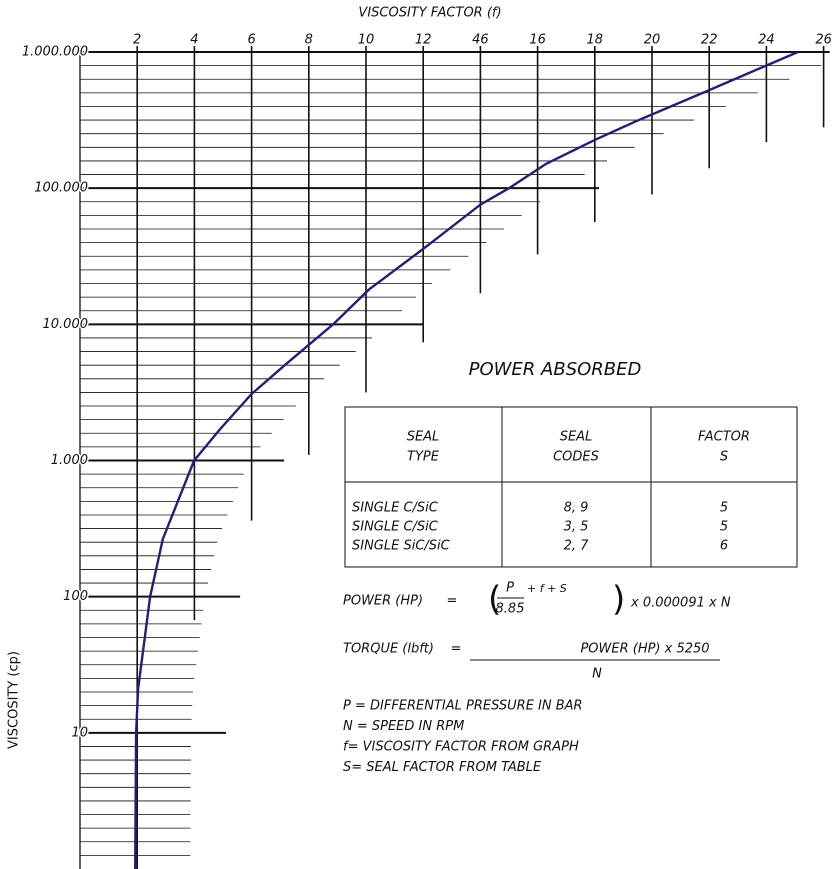  I want to click on table-cell: 6, so click(724, 546).